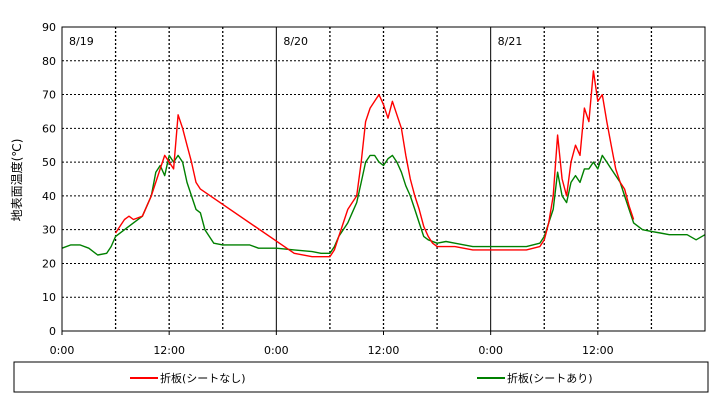 This screenshot has height=400, width=722. I want to click on y-tick-label: 50, so click(49, 162).